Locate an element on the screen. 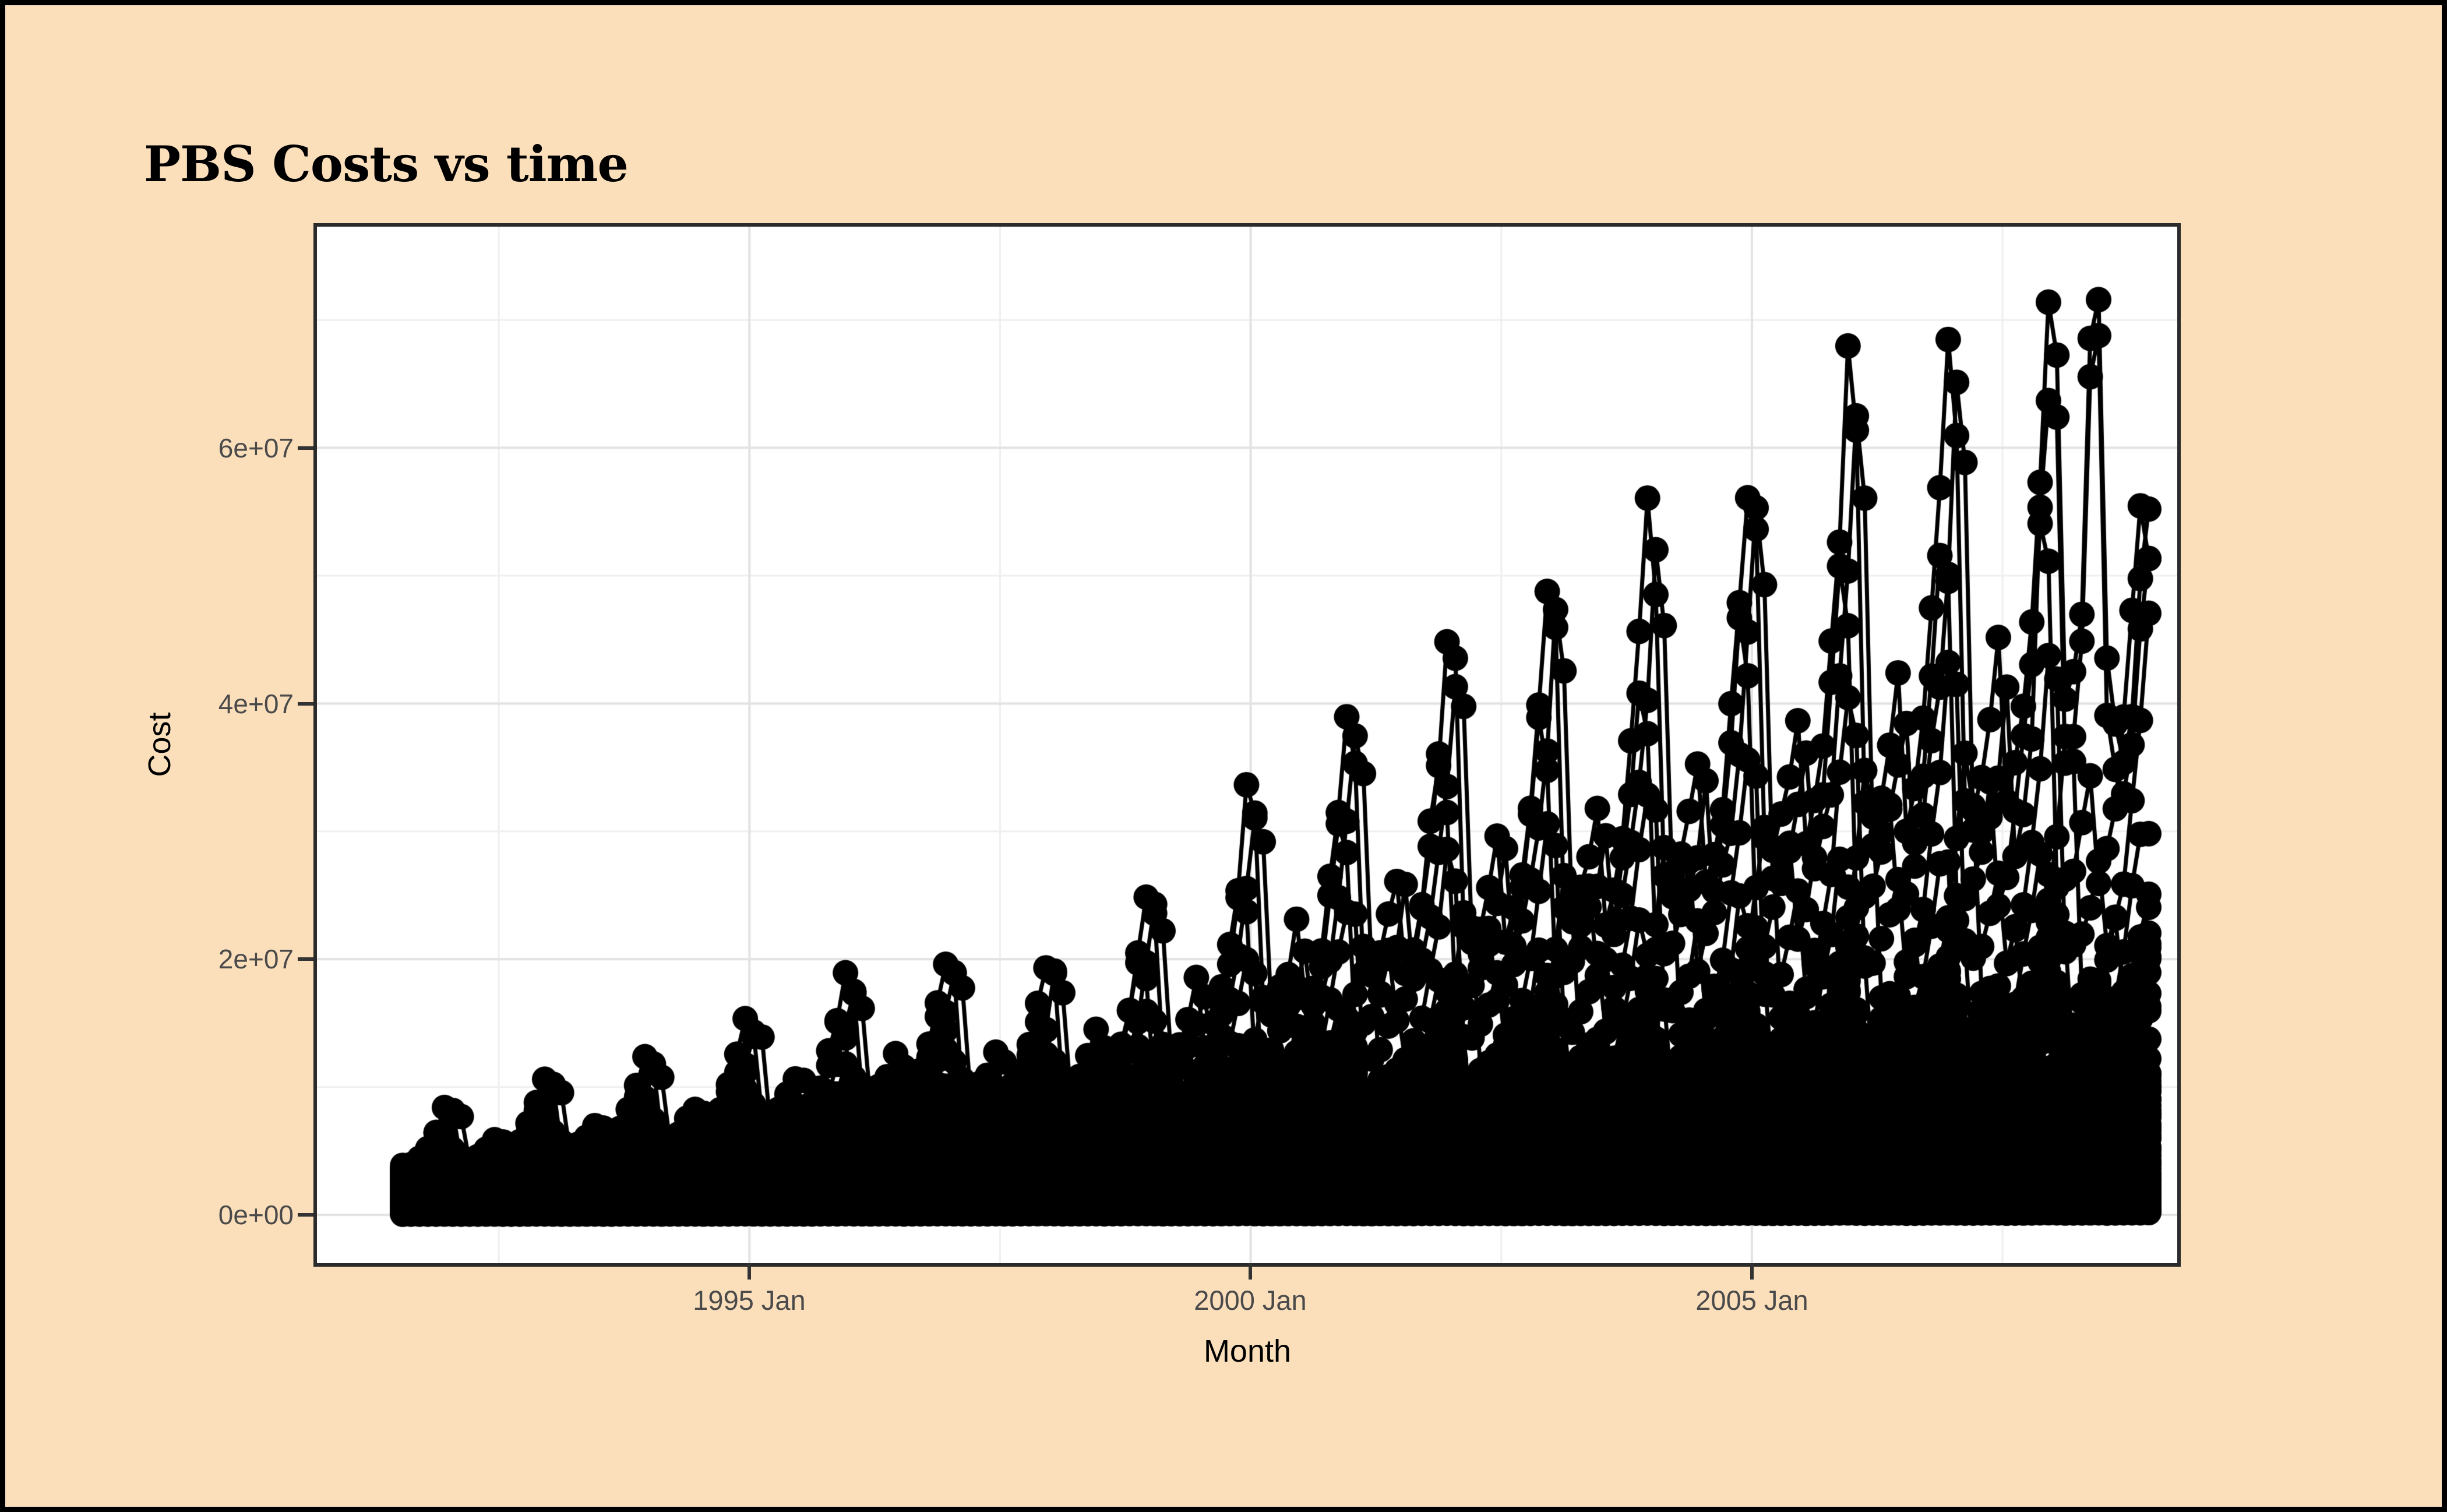 The width and height of the screenshot is (2447, 1512). y-axis-title: Cost is located at coordinates (159, 744).